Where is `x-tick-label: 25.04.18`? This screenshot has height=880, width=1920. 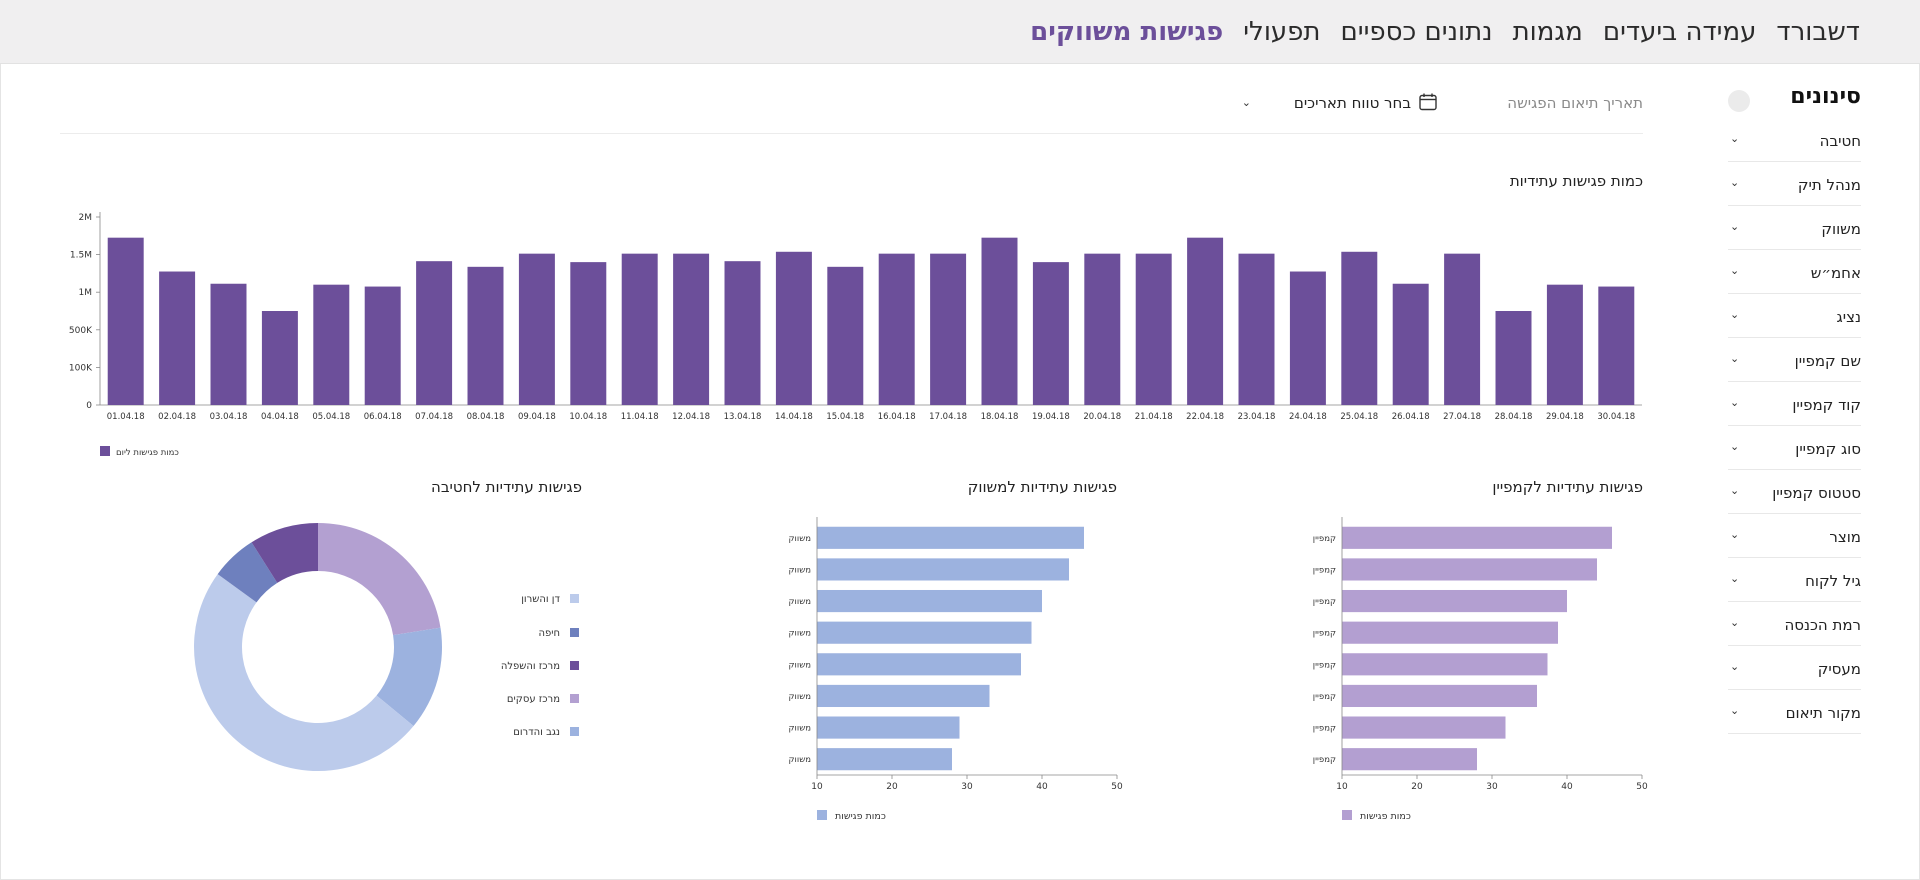 x-tick-label: 25.04.18 is located at coordinates (1359, 417).